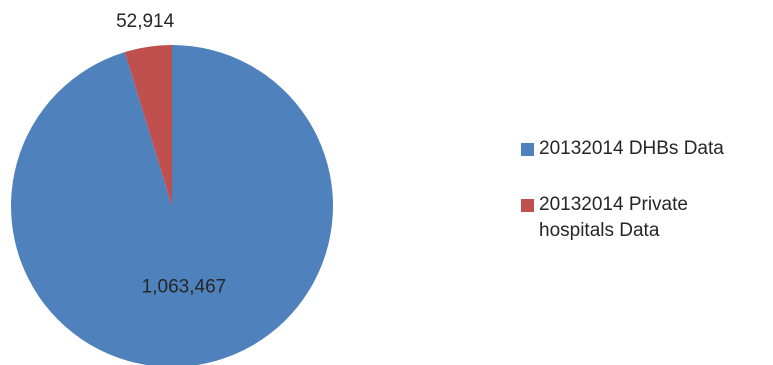  Describe the element at coordinates (527, 149) in the screenshot. I see `legend-swatch-dhbs` at that location.